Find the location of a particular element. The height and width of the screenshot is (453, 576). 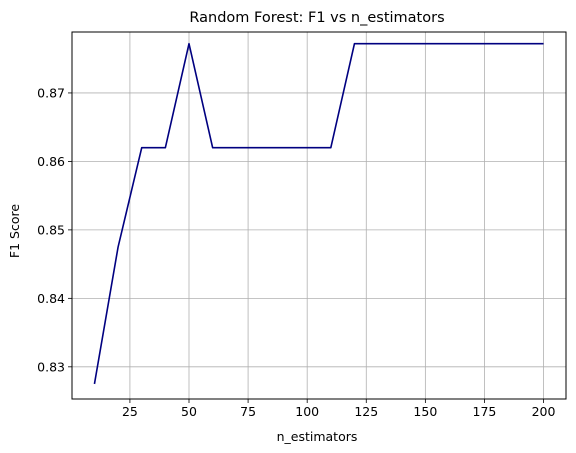

x-tick-label: 200 is located at coordinates (544, 411).